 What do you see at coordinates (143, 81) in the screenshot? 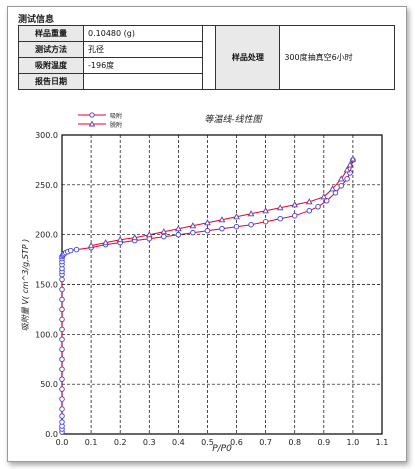
I see `report-date-value` at bounding box center [143, 81].